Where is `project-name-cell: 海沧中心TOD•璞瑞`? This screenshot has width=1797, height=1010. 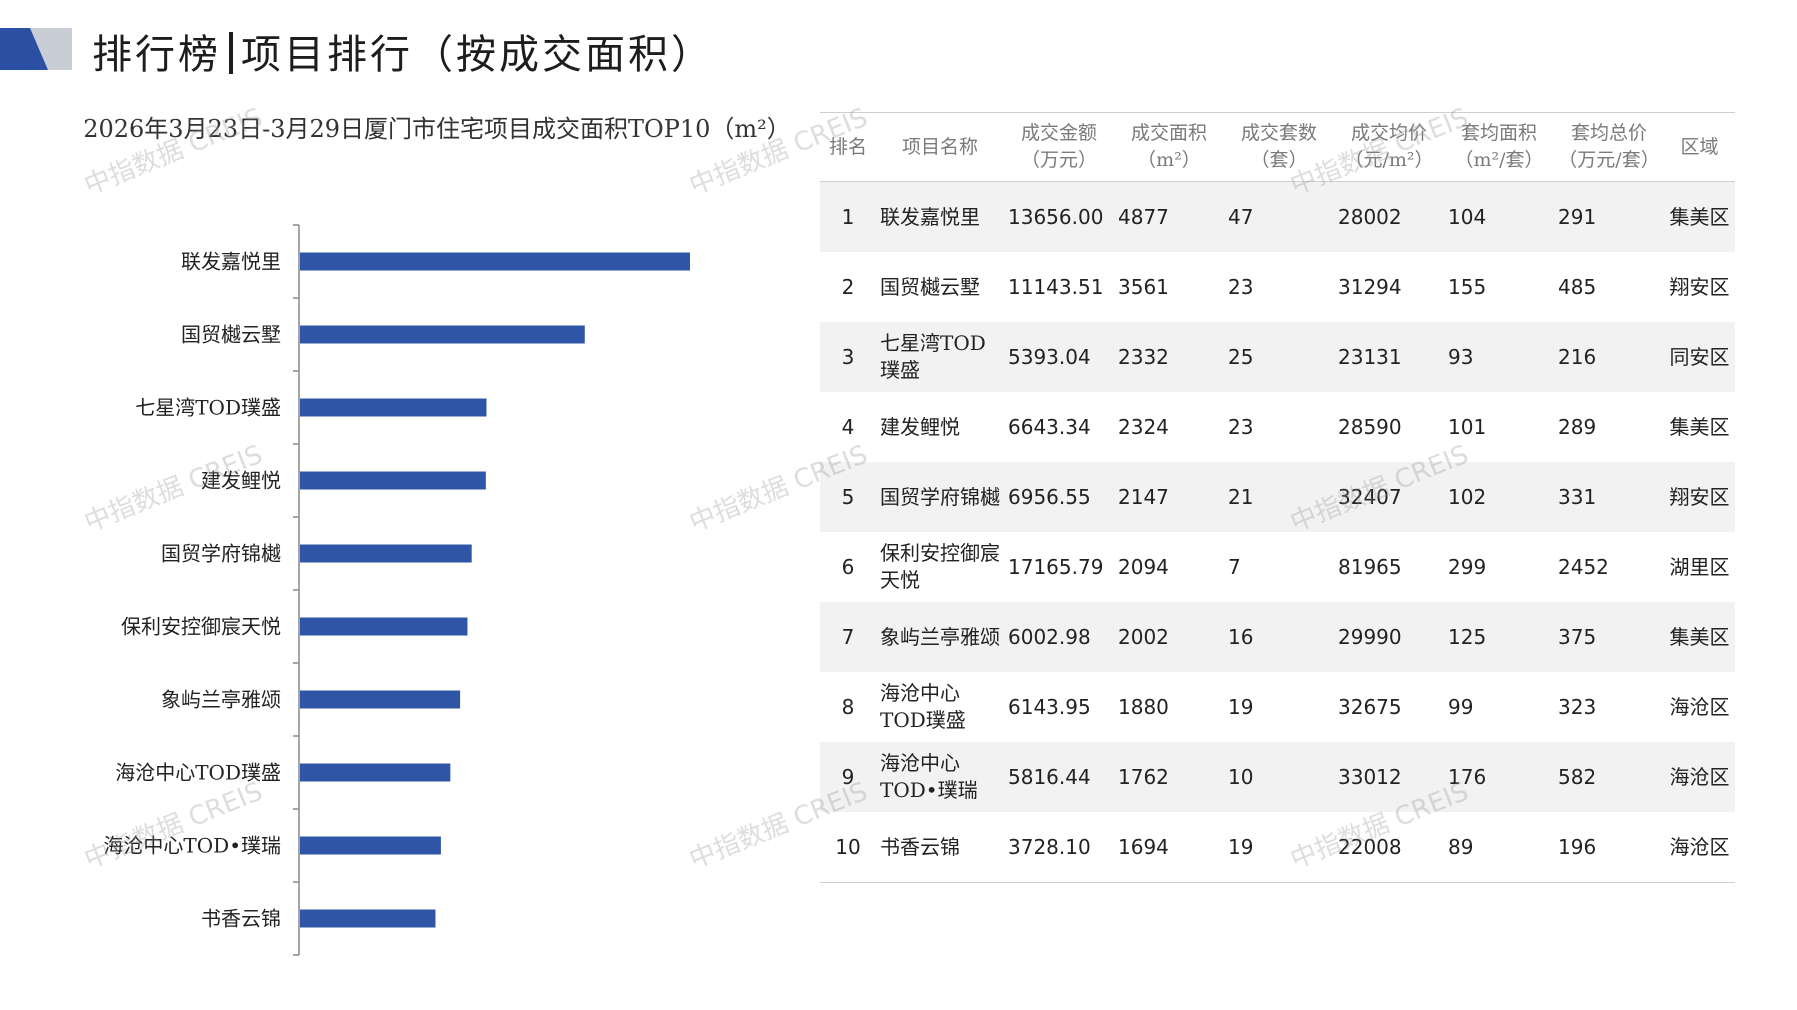
project-name-cell: 海沧中心TOD•璞瑞 is located at coordinates (940, 777).